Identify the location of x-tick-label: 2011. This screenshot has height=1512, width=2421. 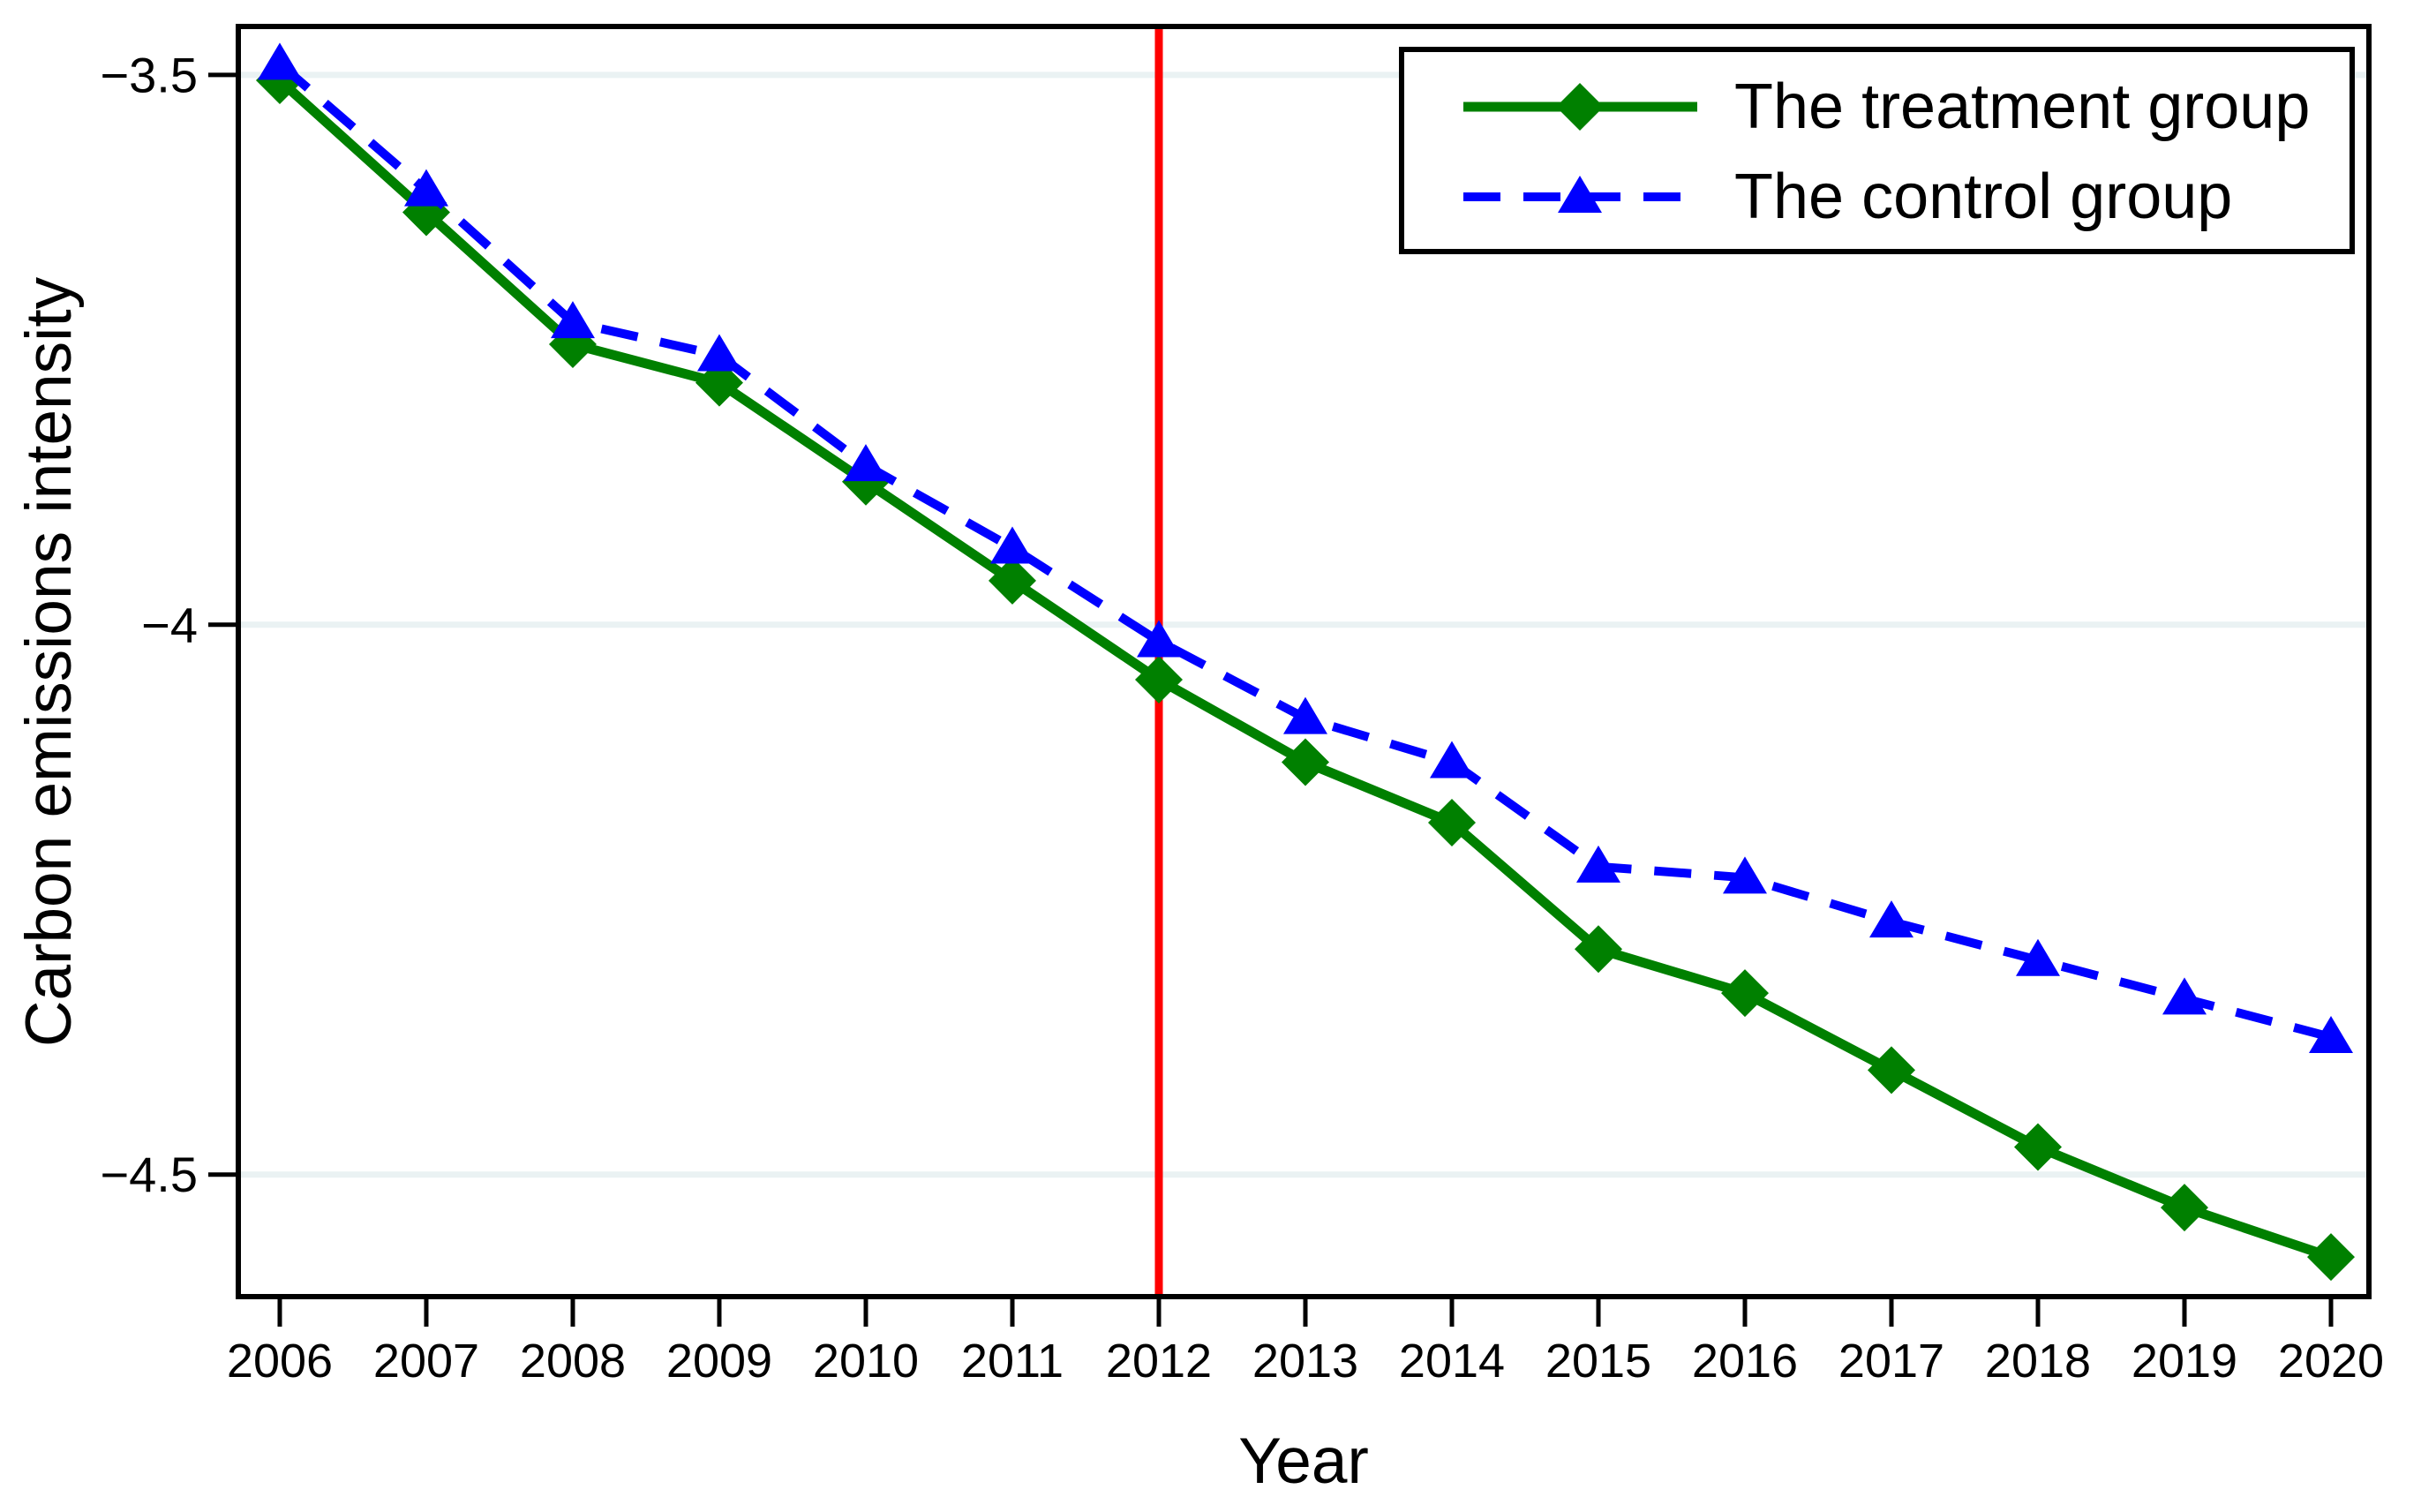
(1013, 1361).